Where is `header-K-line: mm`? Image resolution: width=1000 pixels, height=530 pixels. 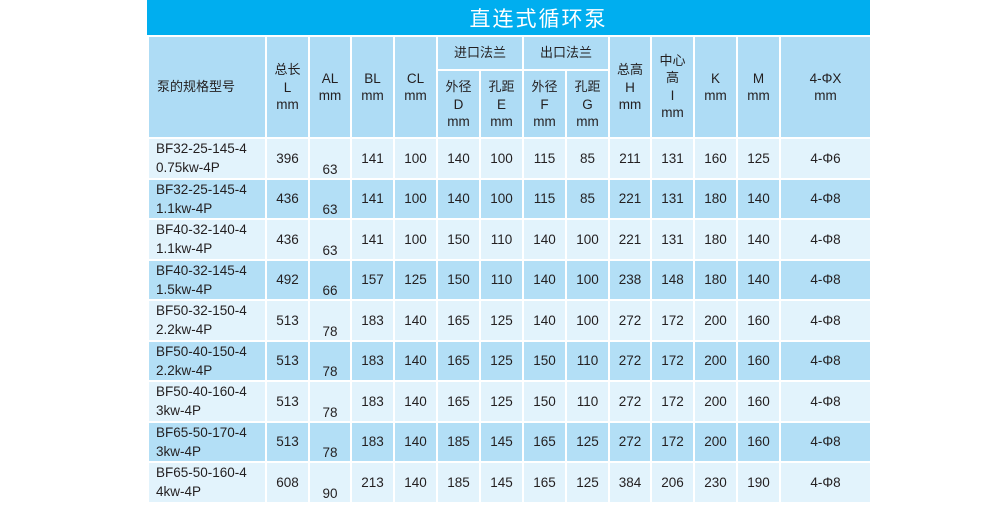 header-K-line: mm is located at coordinates (715, 95).